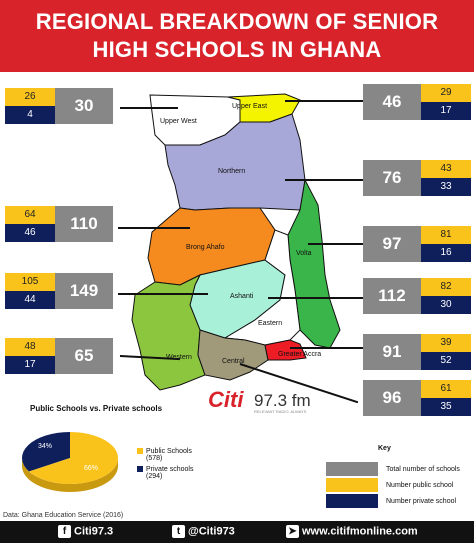 This screenshot has width=474, height=543. I want to click on map-label-central: Central, so click(233, 361).